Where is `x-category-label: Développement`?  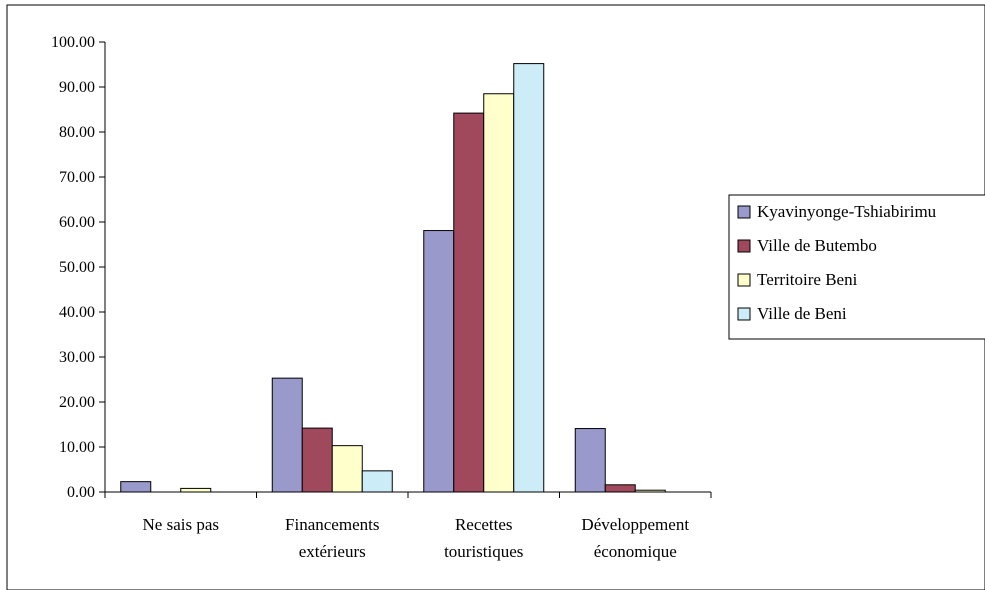
x-category-label: Développement is located at coordinates (635, 524).